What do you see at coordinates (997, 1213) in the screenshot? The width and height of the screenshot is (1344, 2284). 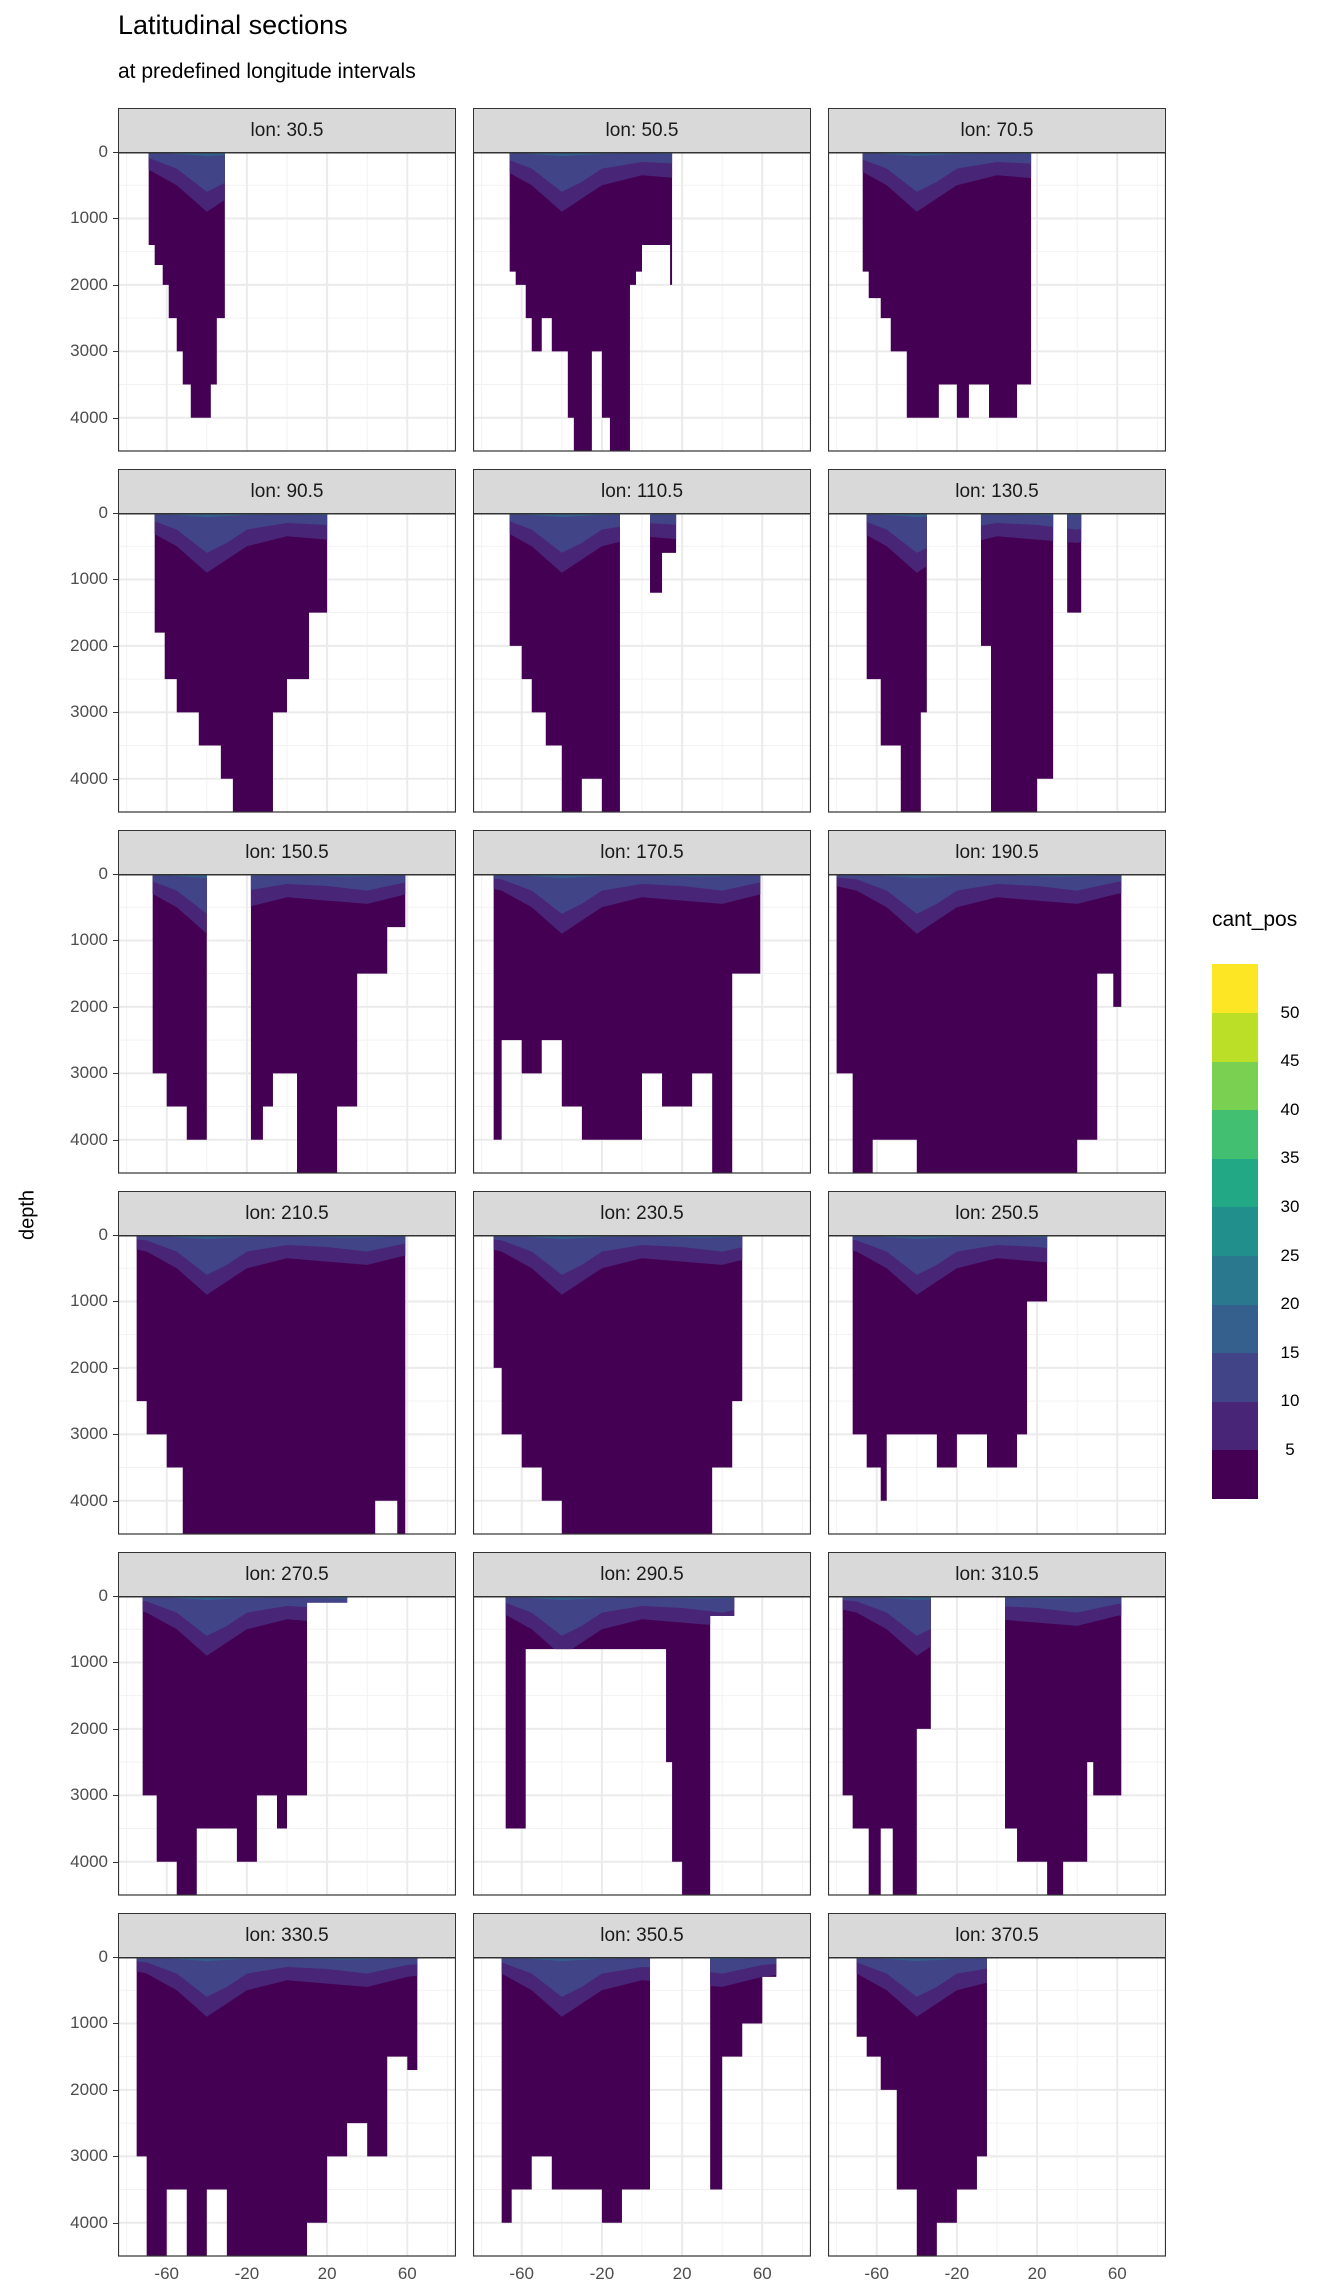 I see `facet-strip-label: lon: 250.5` at bounding box center [997, 1213].